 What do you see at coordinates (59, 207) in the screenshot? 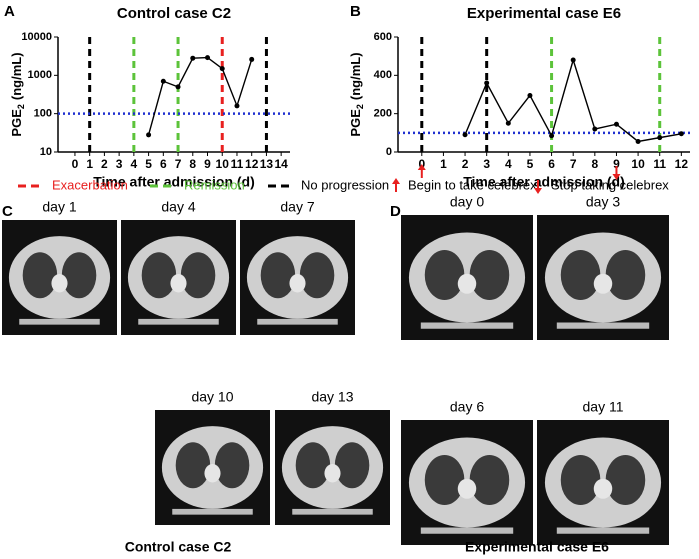
I see `image-caption: day 1` at bounding box center [59, 207].